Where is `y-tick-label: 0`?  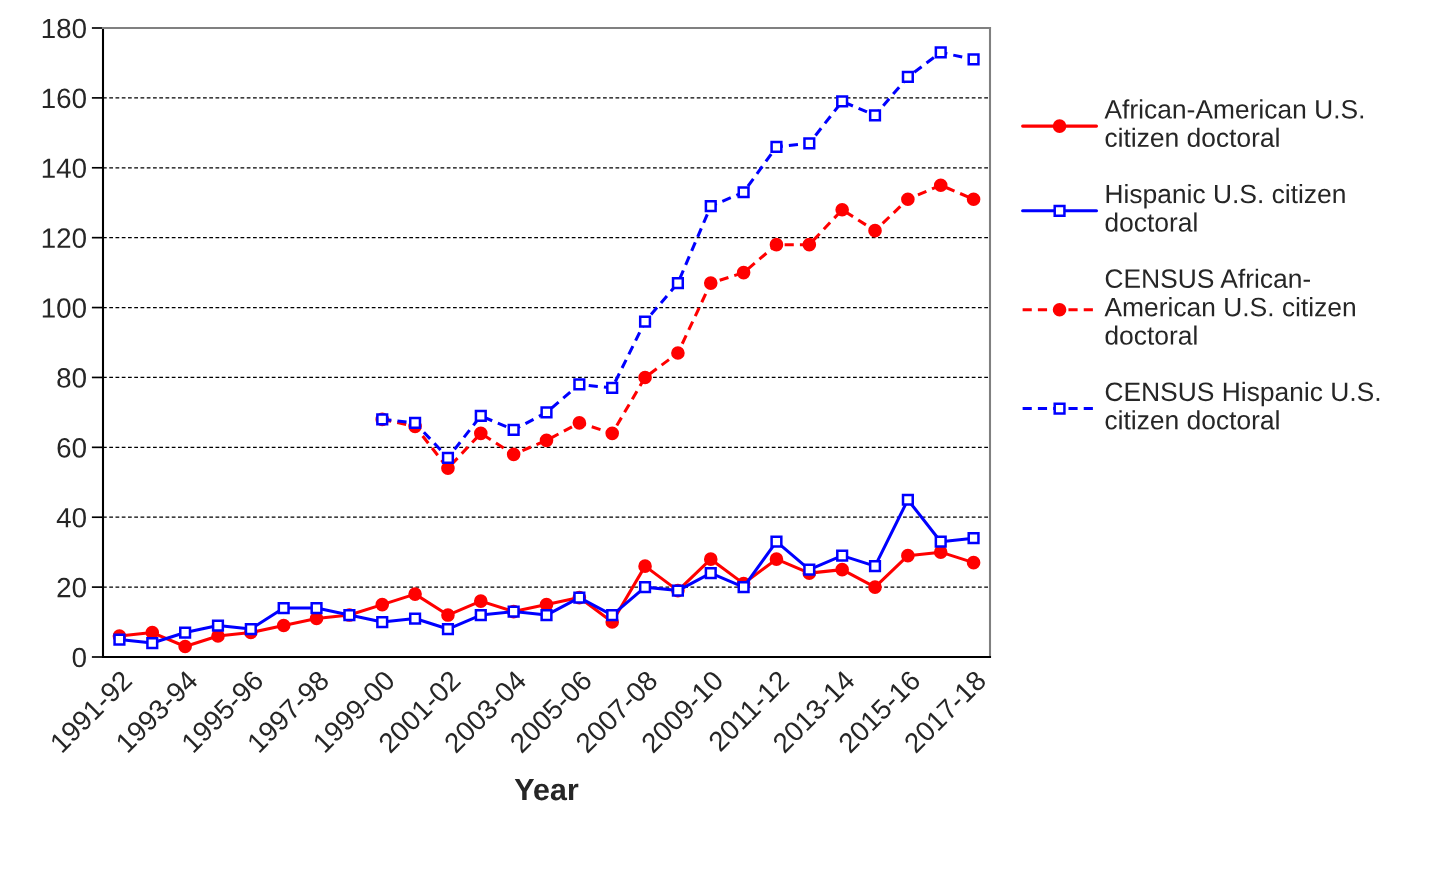
y-tick-label: 0 is located at coordinates (79, 657).